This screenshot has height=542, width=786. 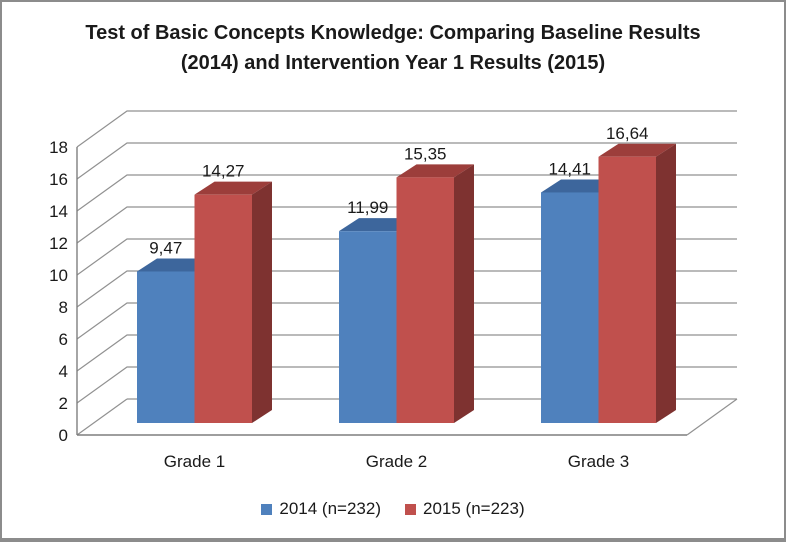 I want to click on y-tick-label: 14, so click(x=58, y=211).